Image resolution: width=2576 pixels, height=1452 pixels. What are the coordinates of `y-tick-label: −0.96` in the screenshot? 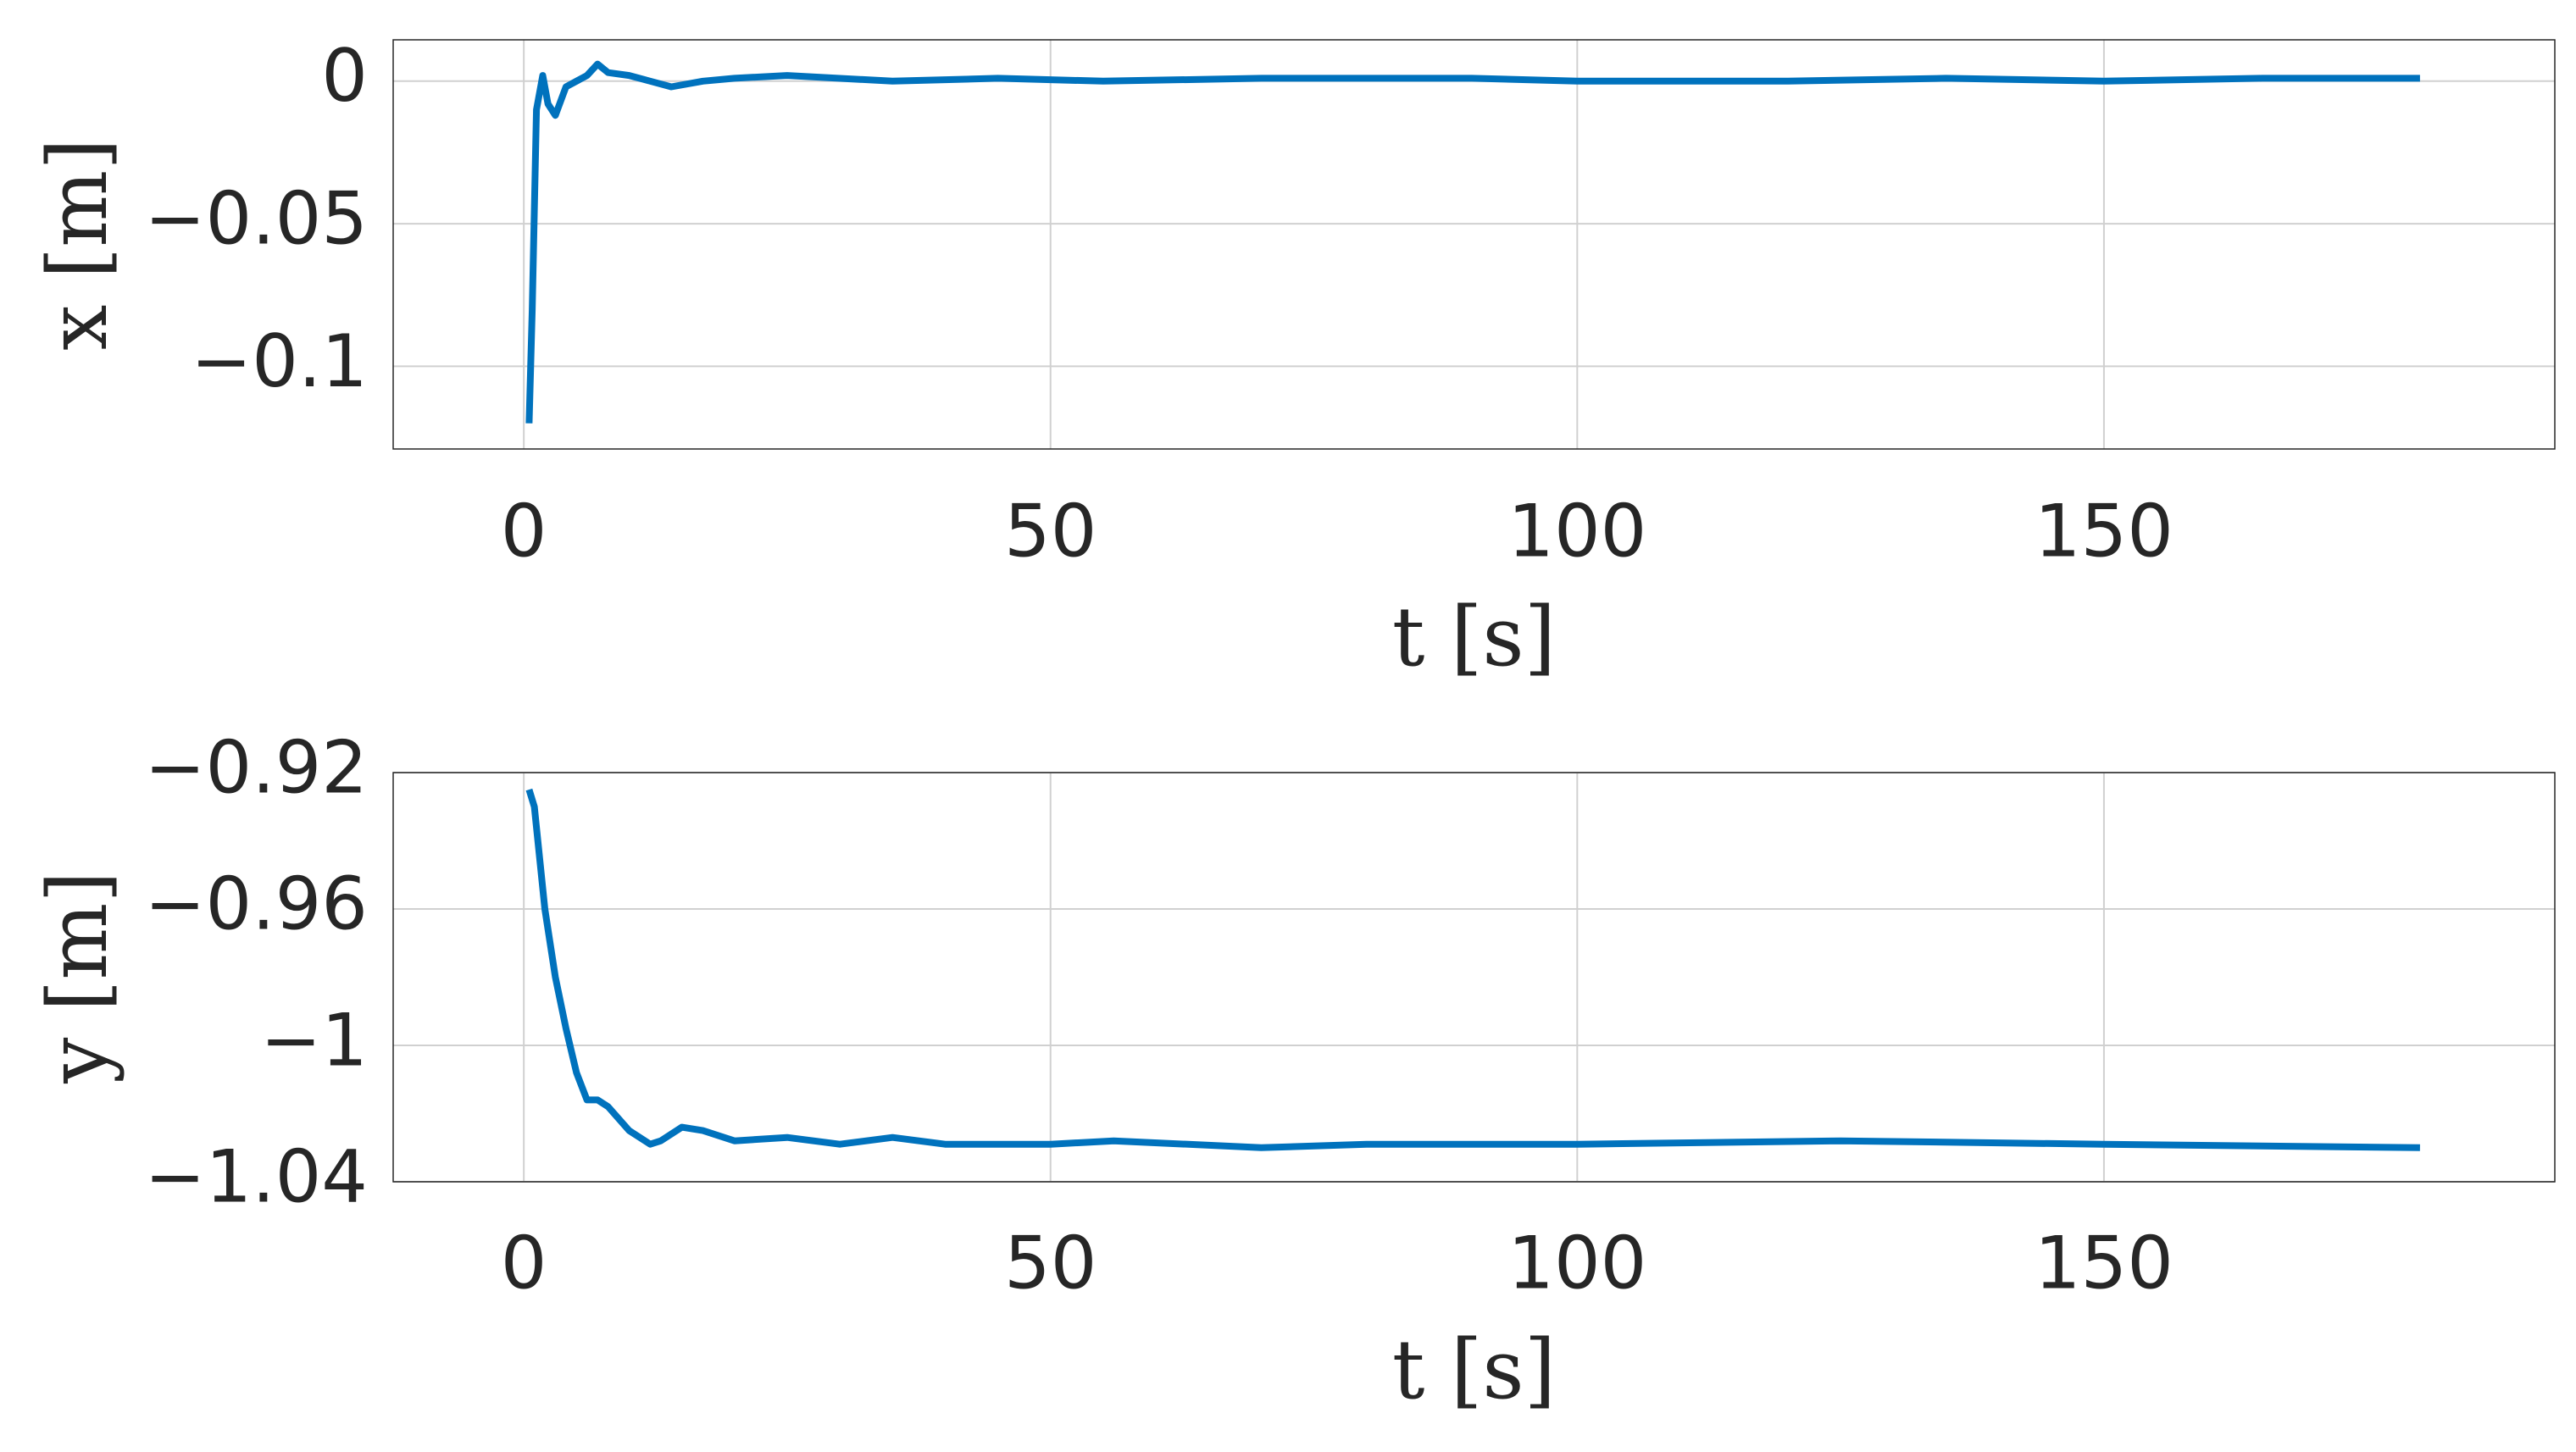 It's located at (256, 904).